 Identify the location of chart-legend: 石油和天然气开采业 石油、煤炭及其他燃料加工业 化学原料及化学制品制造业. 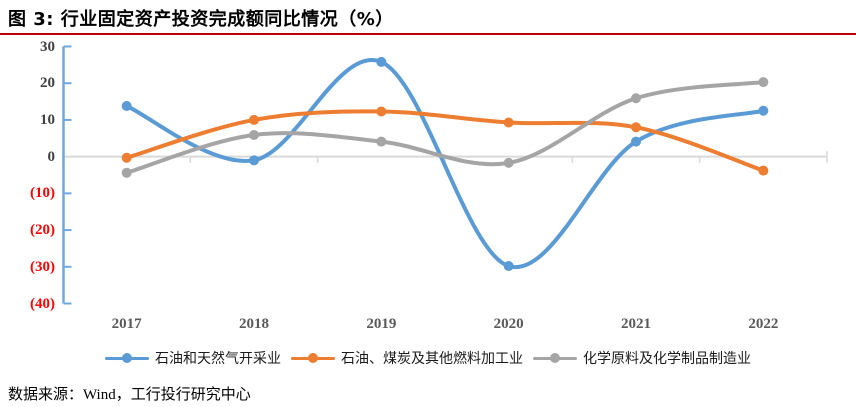
(428, 358).